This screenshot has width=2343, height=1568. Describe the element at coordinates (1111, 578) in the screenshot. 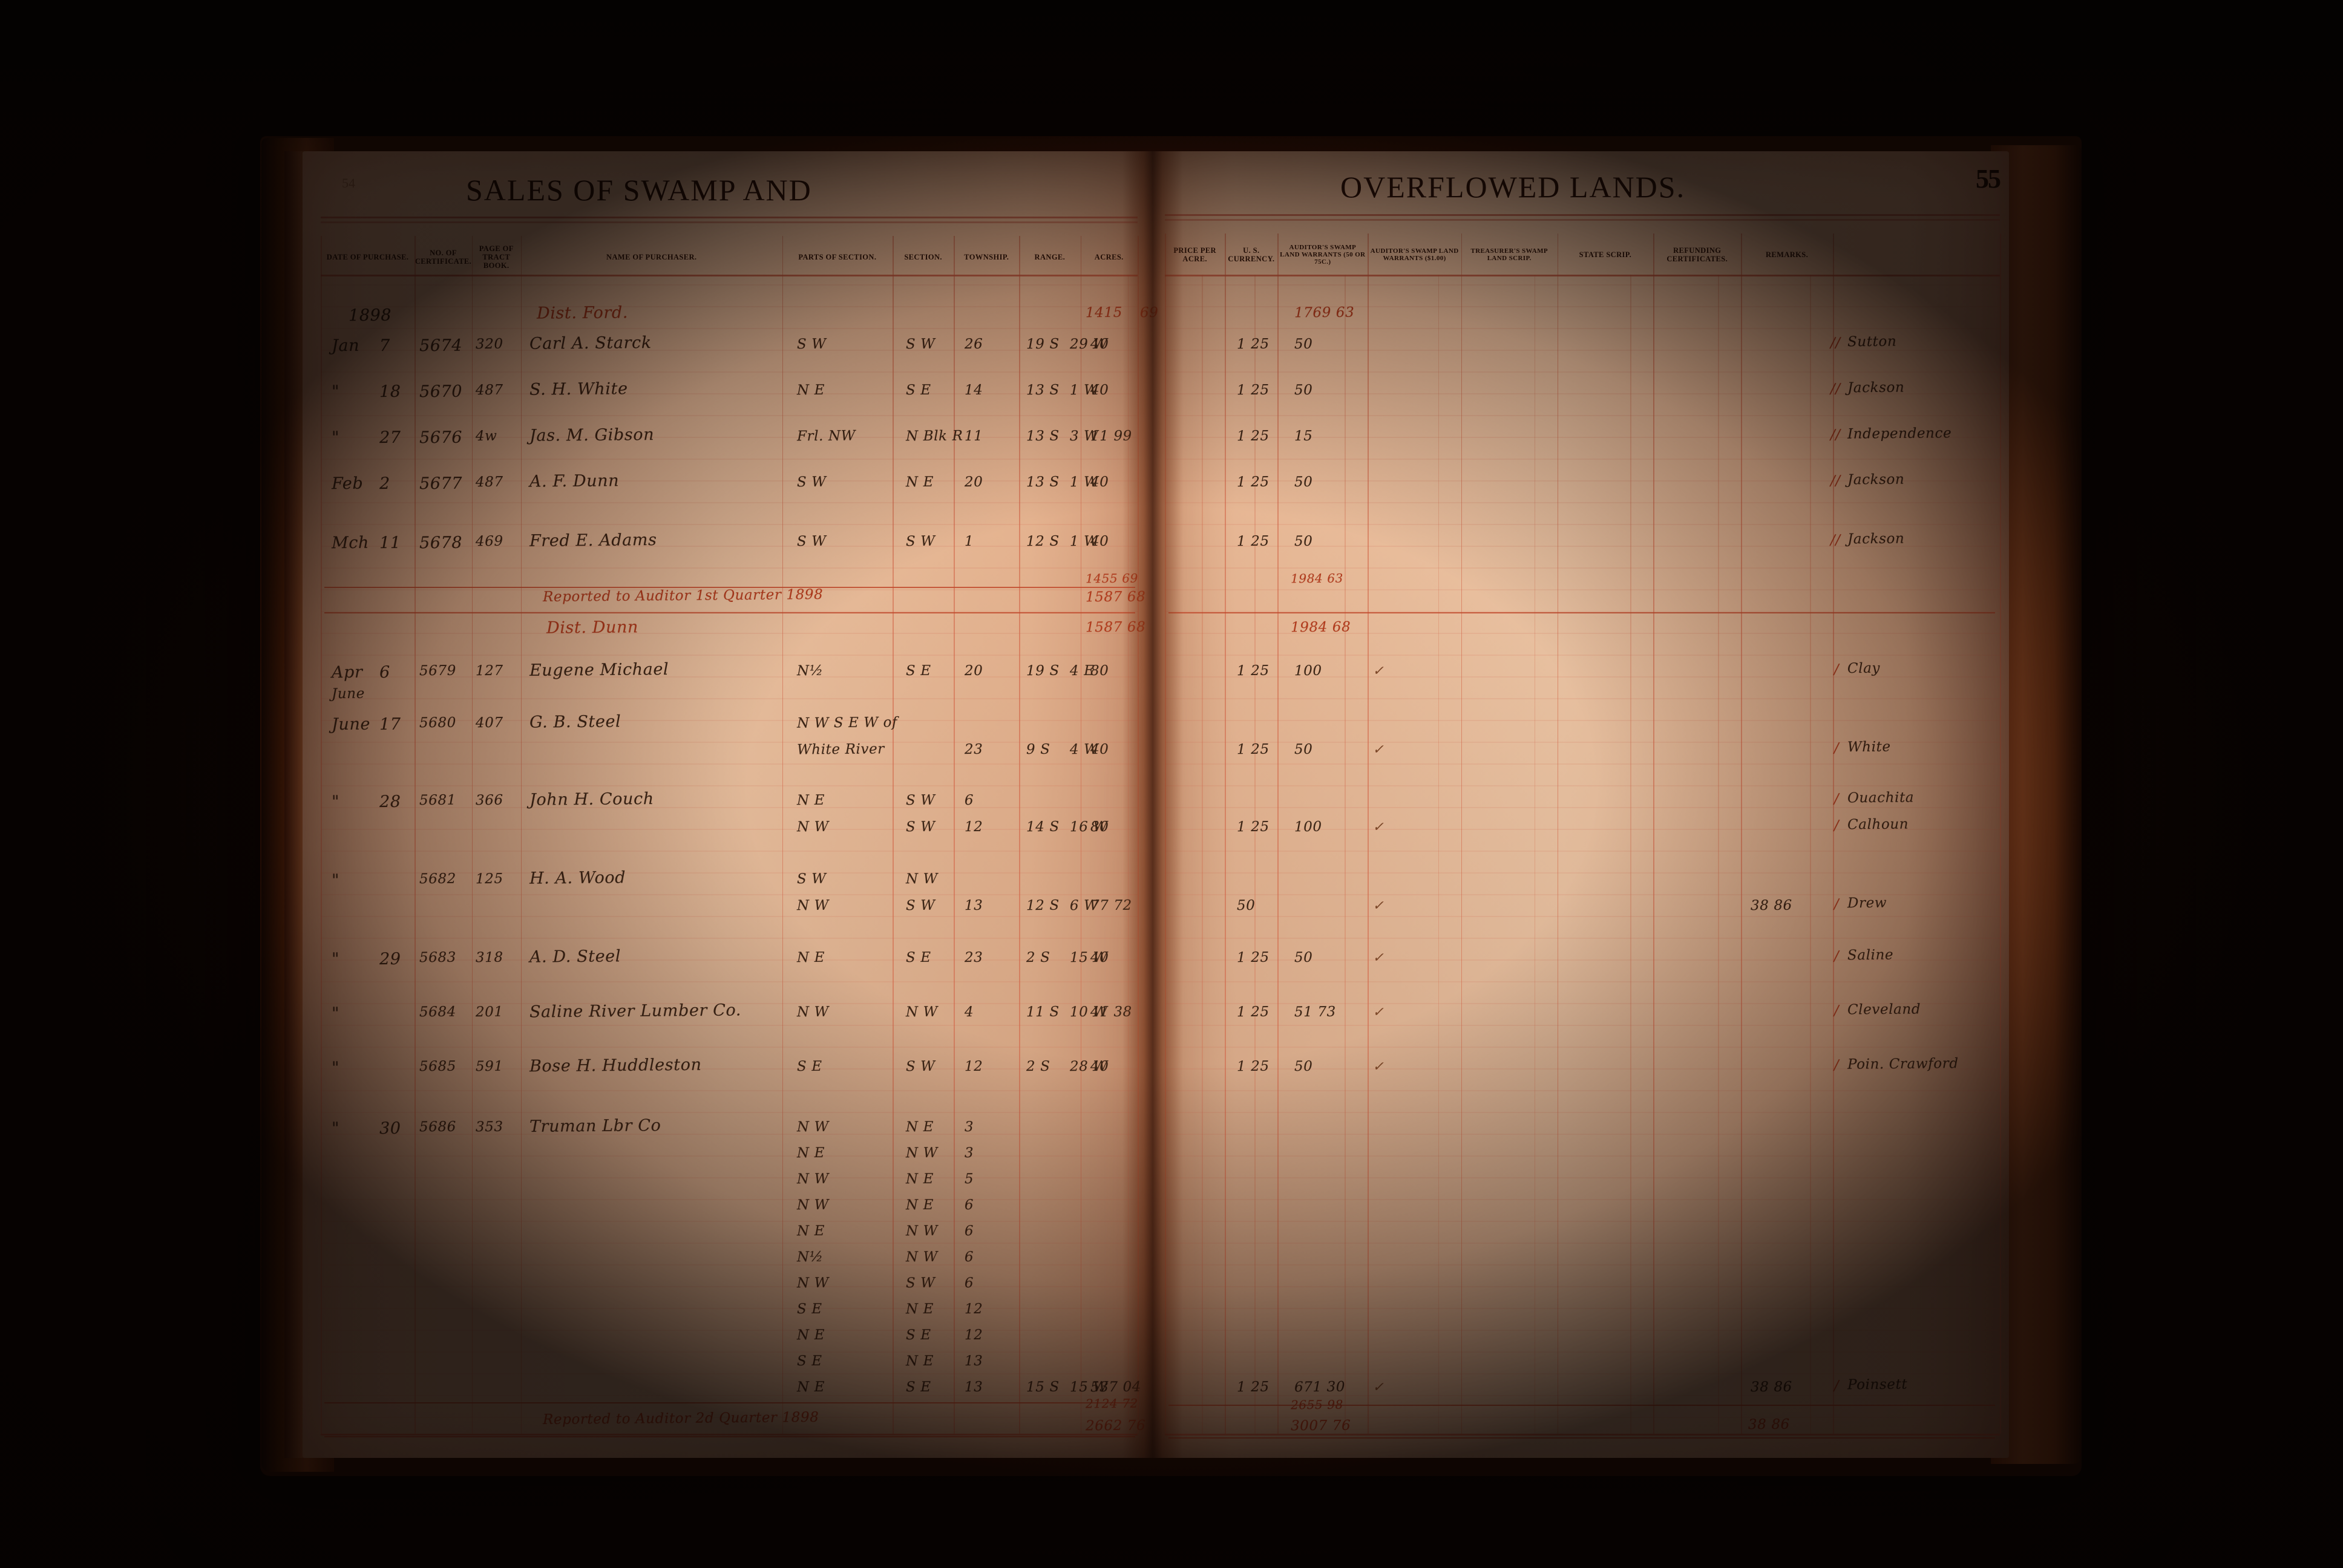

I see `subtotal-1-acres-above: 1455 69` at that location.